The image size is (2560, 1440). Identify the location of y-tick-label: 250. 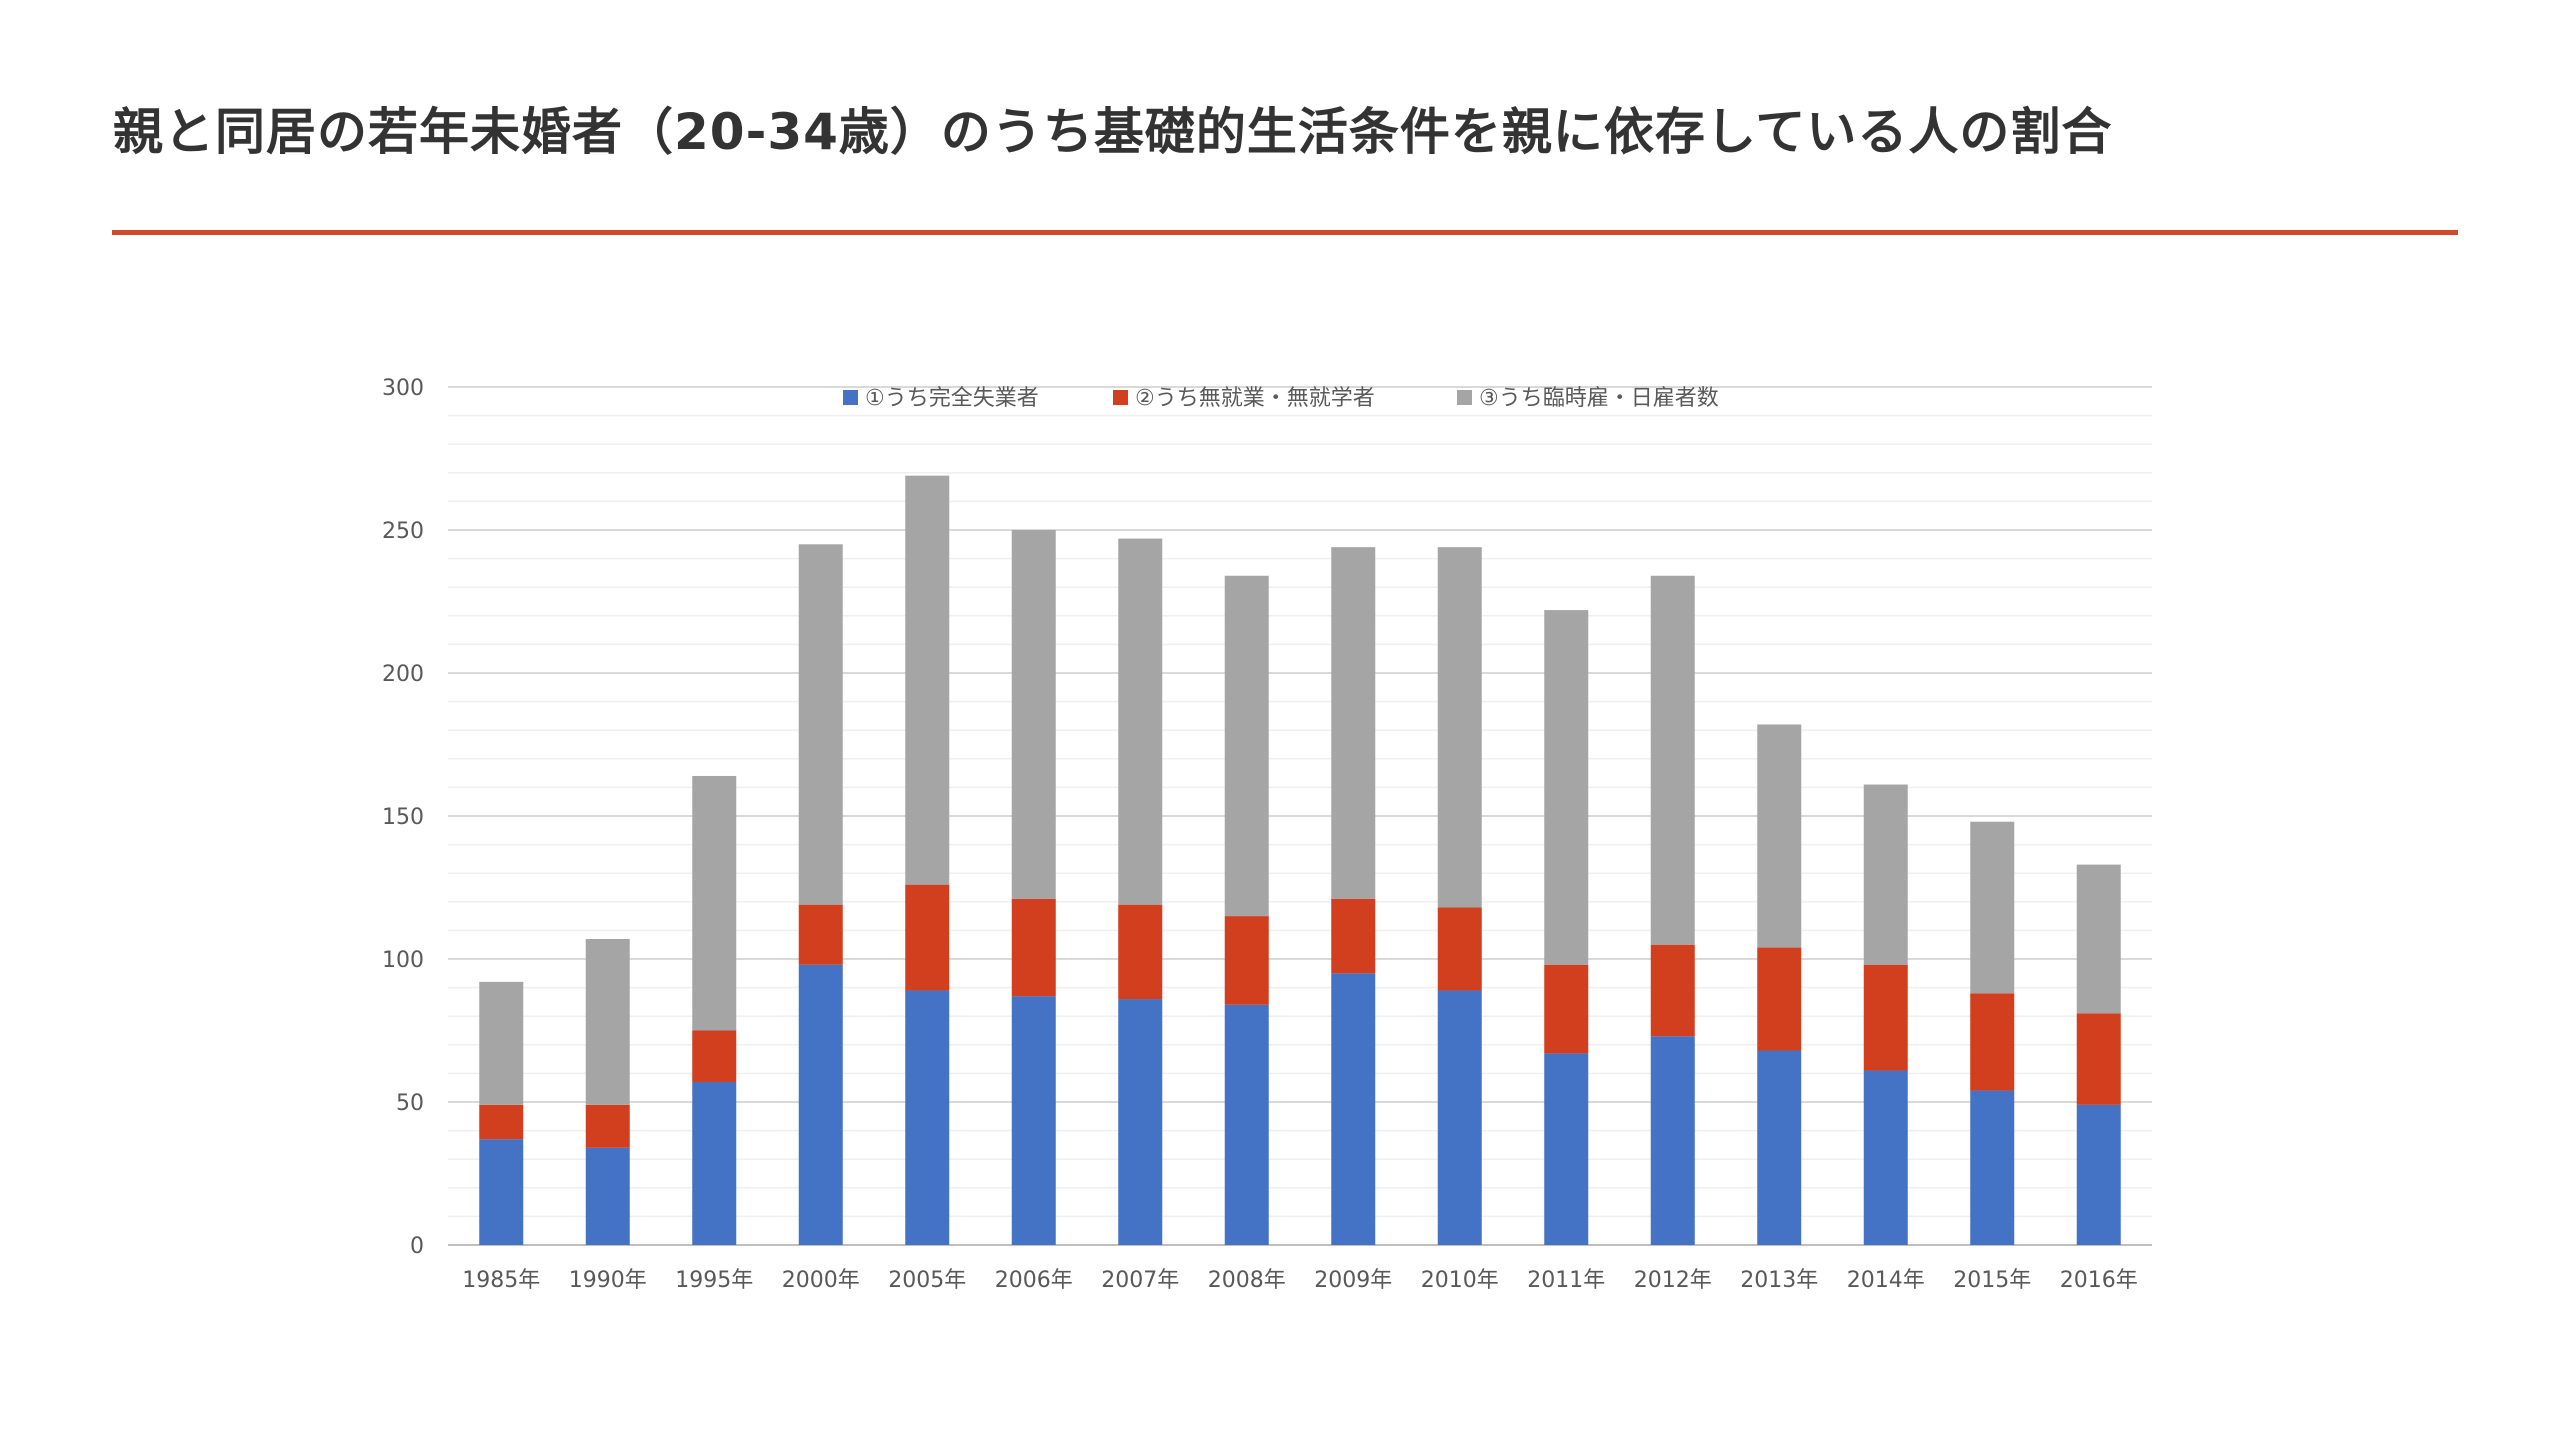
(403, 531).